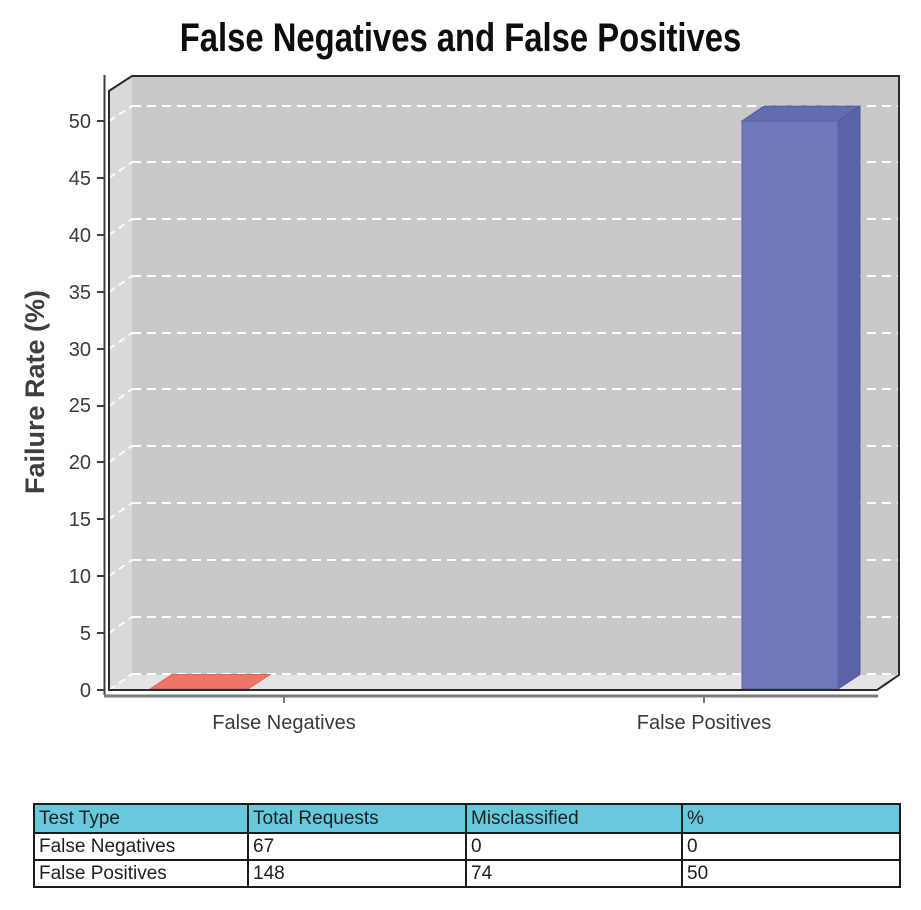 This screenshot has width=921, height=910. Describe the element at coordinates (80, 463) in the screenshot. I see `y-tick-label: 20` at that location.